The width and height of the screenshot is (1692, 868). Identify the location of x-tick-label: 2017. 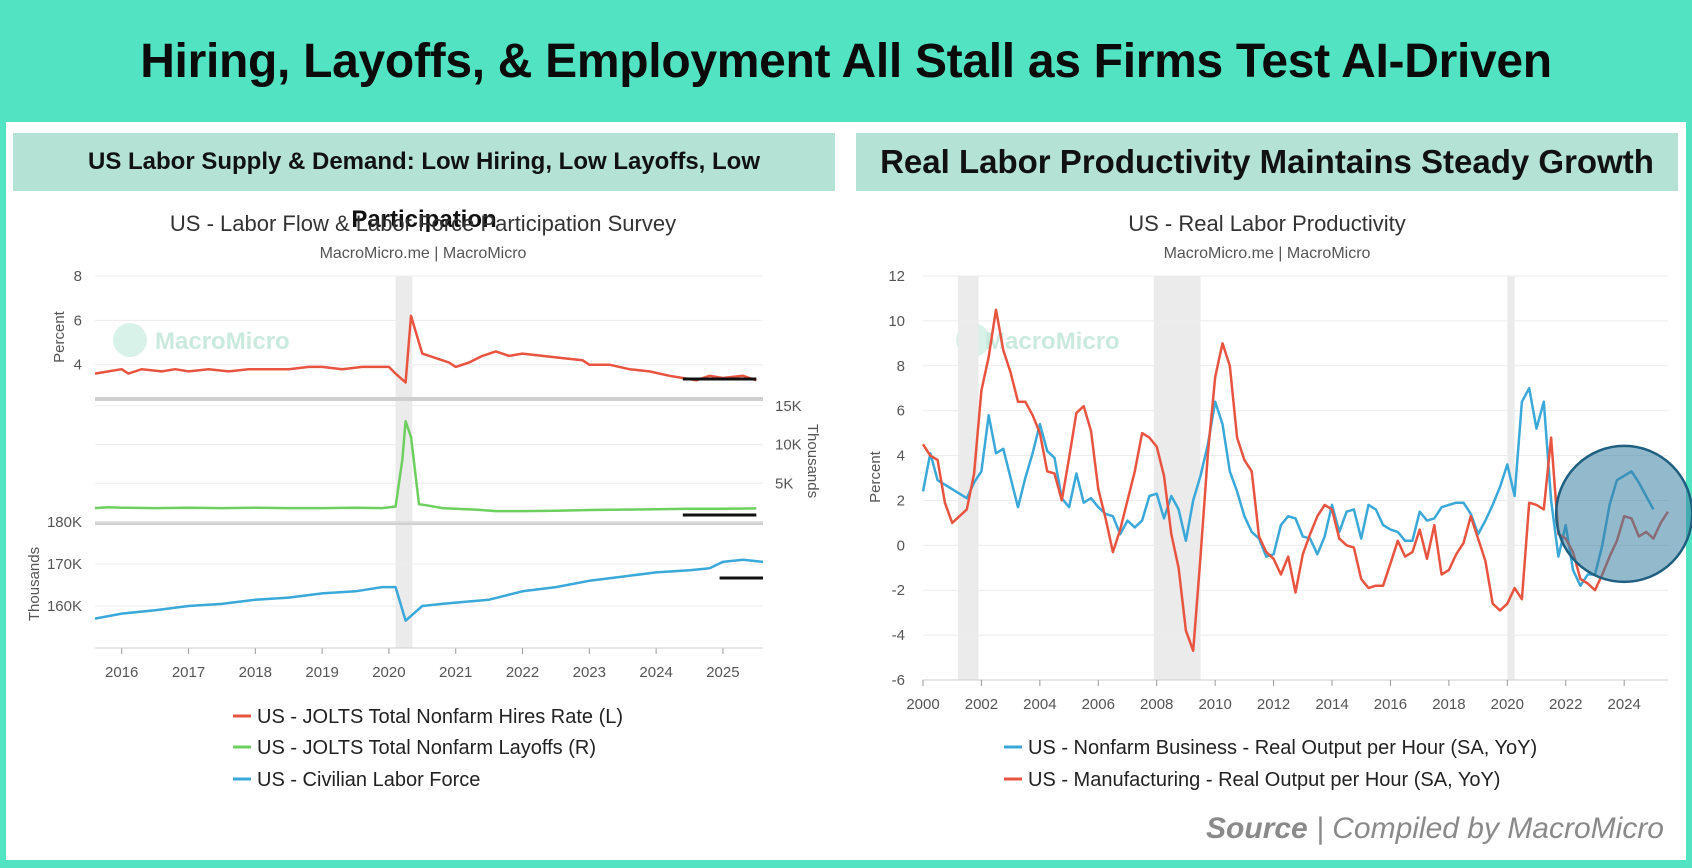
(188, 672).